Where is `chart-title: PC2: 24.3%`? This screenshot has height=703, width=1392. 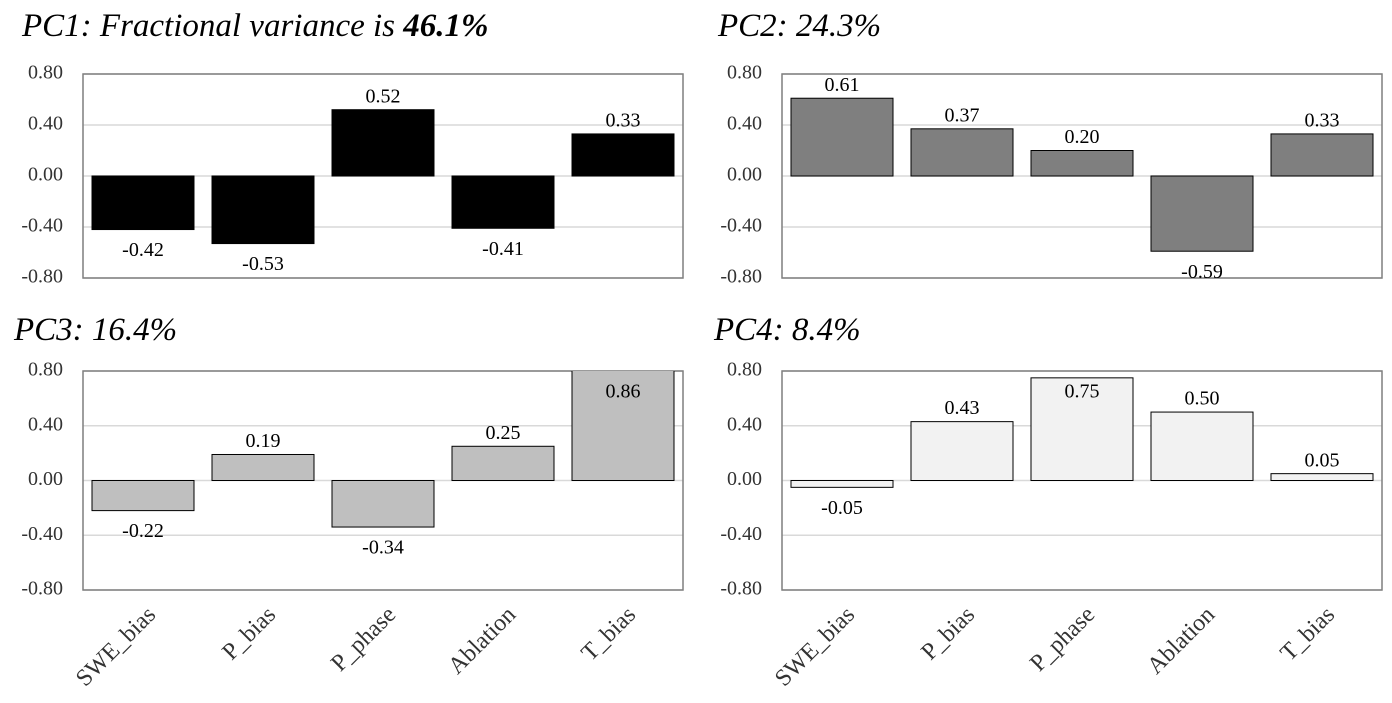
chart-title: PC2: 24.3% is located at coordinates (799, 26).